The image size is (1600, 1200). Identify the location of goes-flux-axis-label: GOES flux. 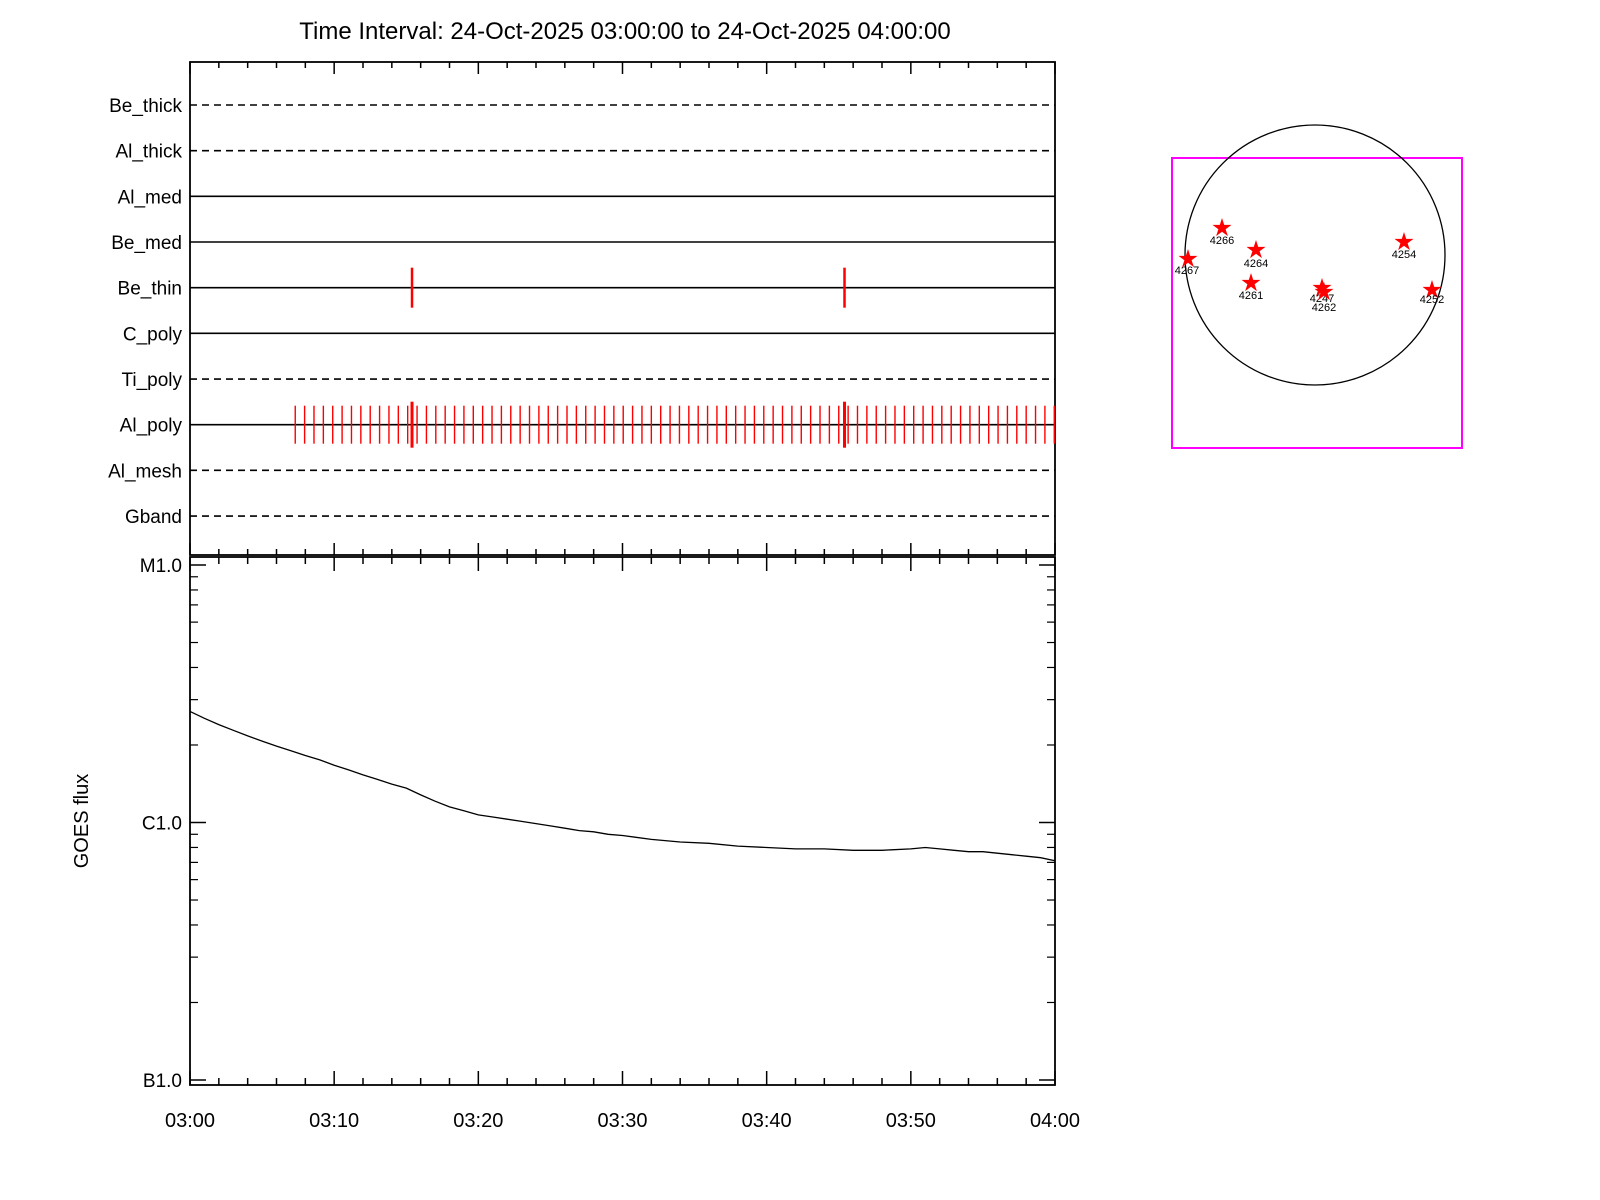
(82, 821).